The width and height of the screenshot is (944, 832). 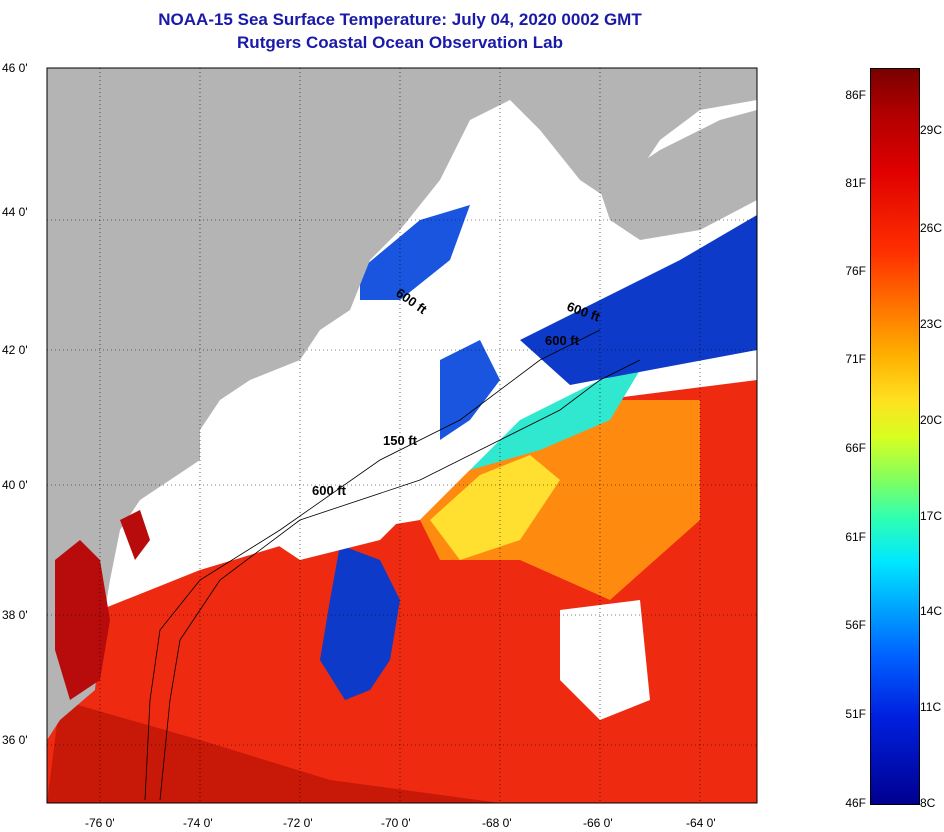 I want to click on colorbar-c-label: 11C, so click(x=931, y=707).